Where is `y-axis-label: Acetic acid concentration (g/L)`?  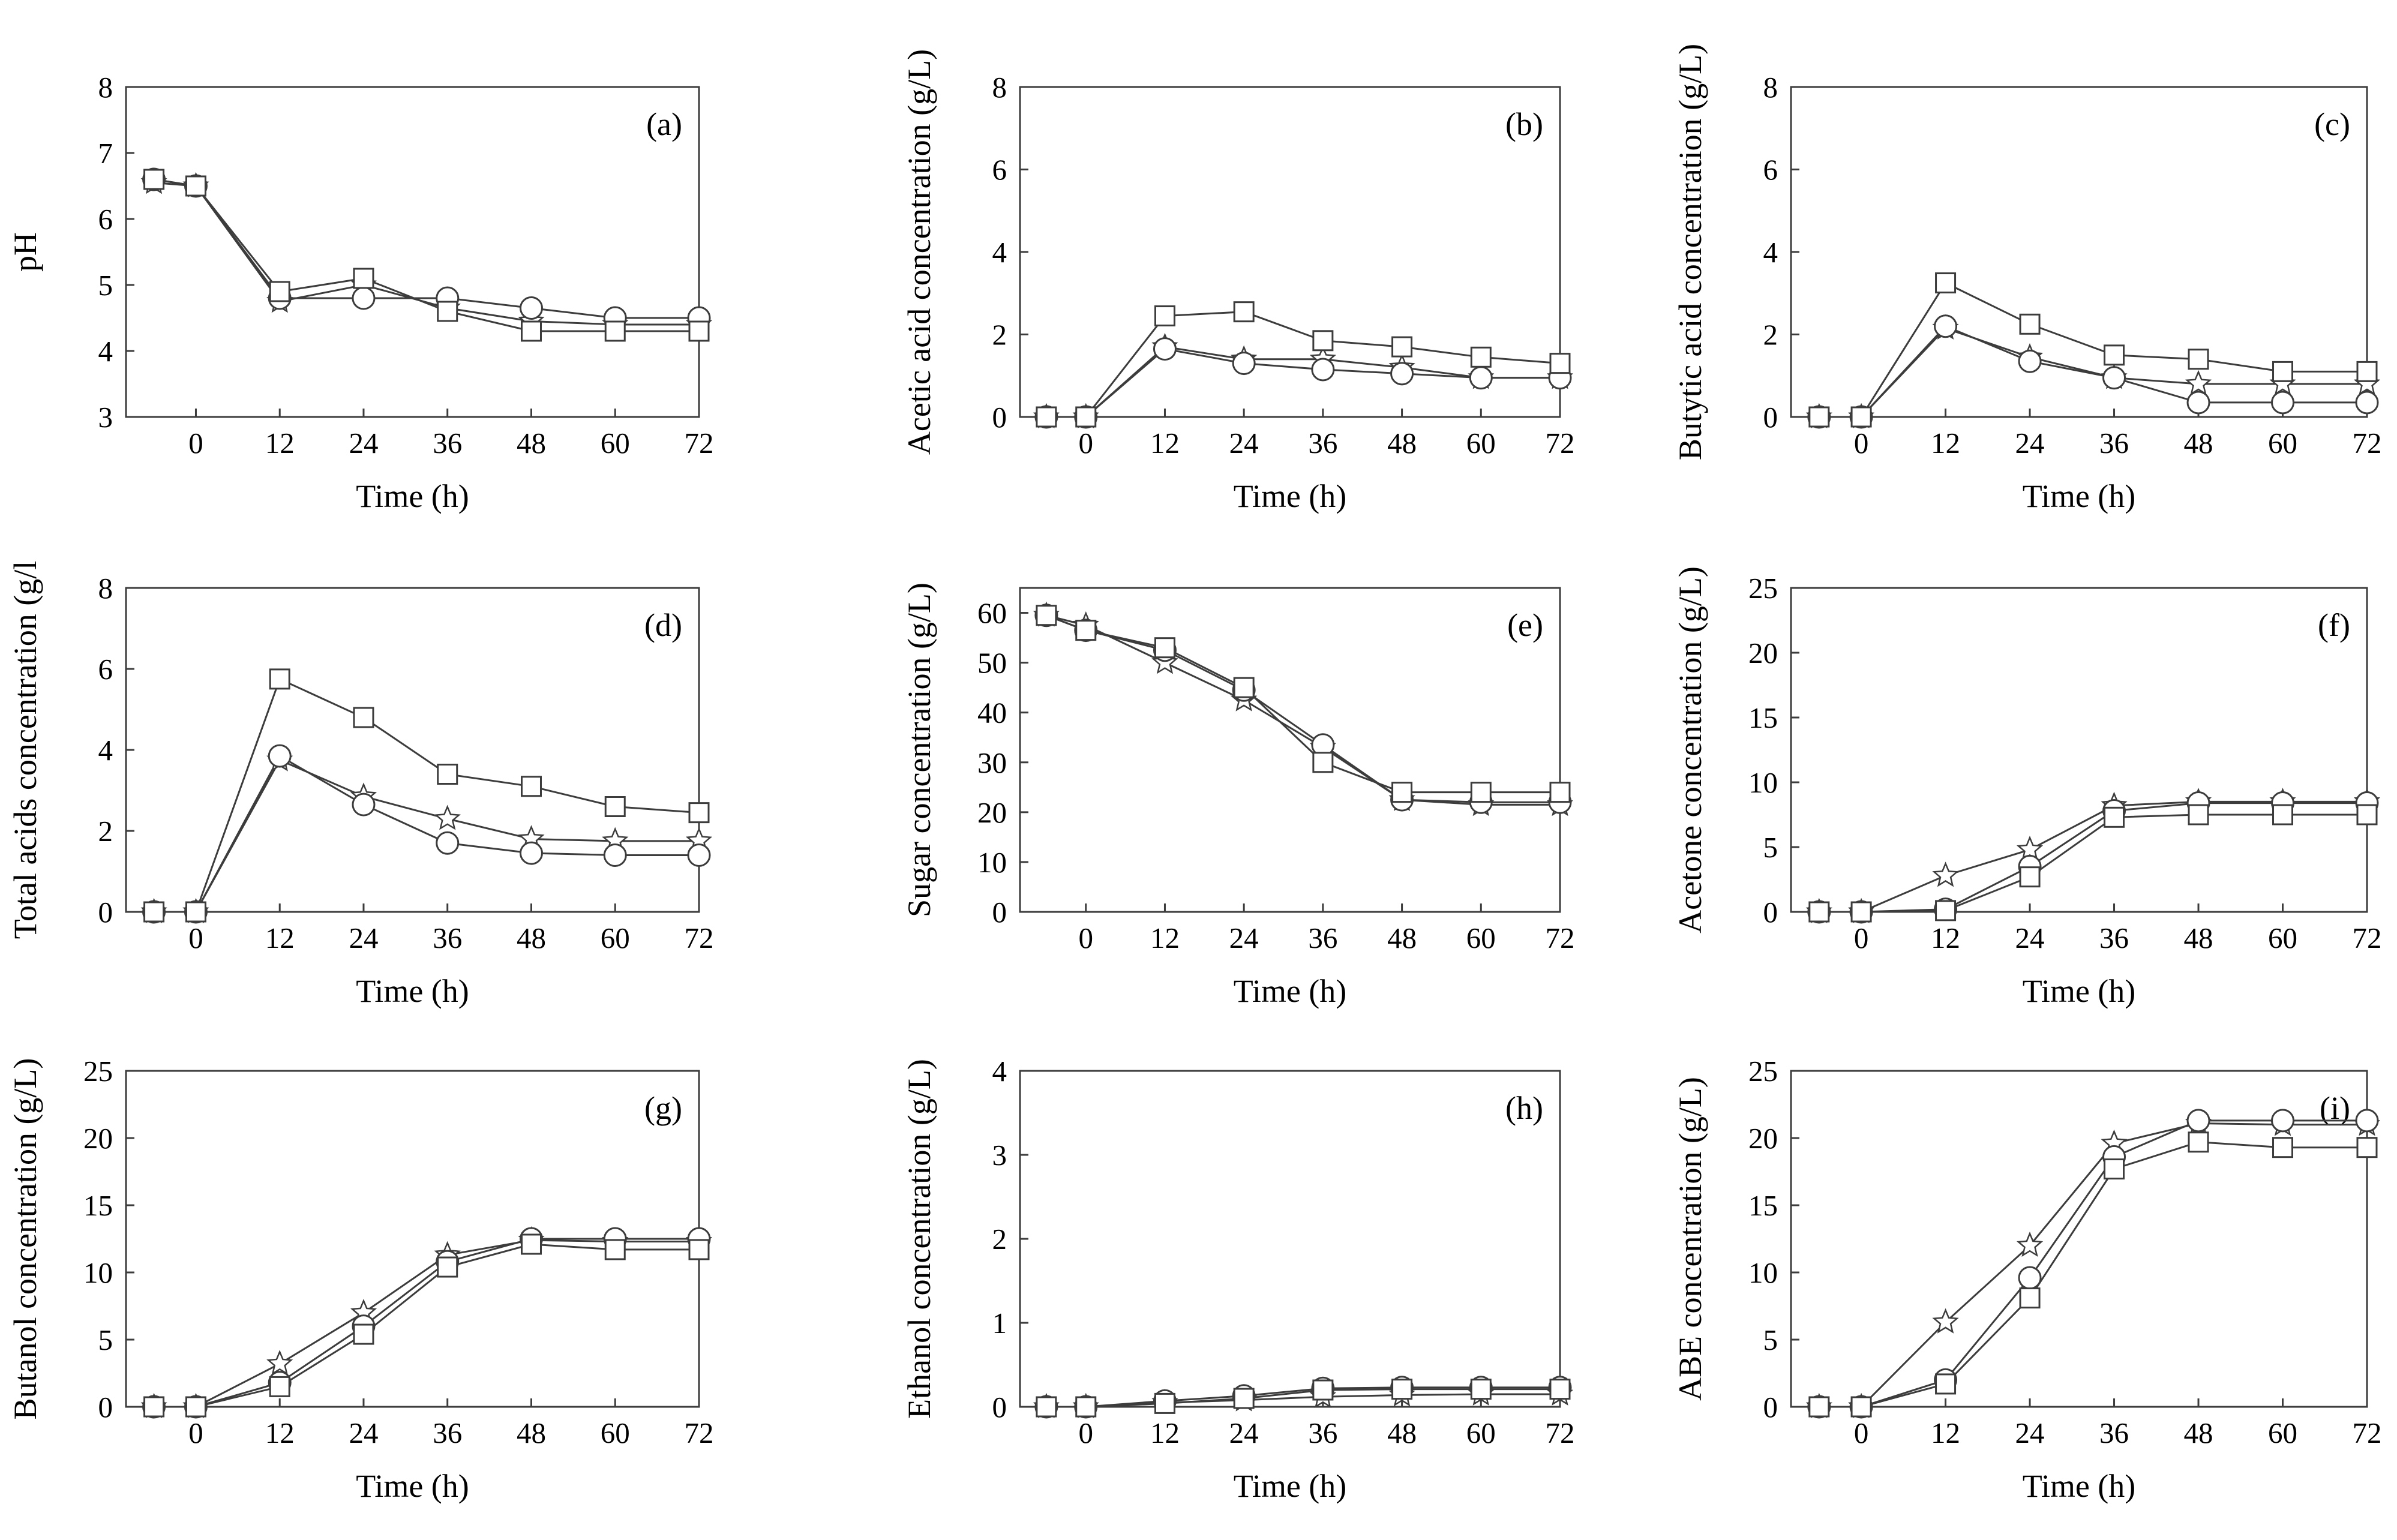 y-axis-label: Acetic acid concentration (g/L) is located at coordinates (919, 252).